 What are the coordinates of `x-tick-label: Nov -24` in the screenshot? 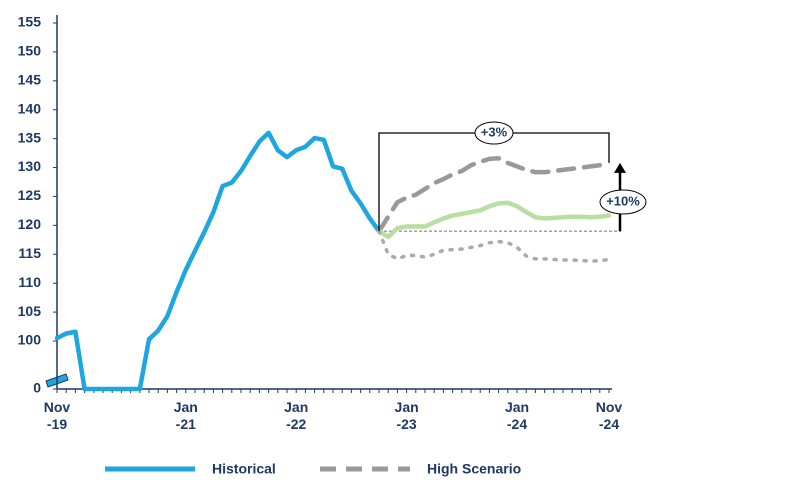 It's located at (609, 415).